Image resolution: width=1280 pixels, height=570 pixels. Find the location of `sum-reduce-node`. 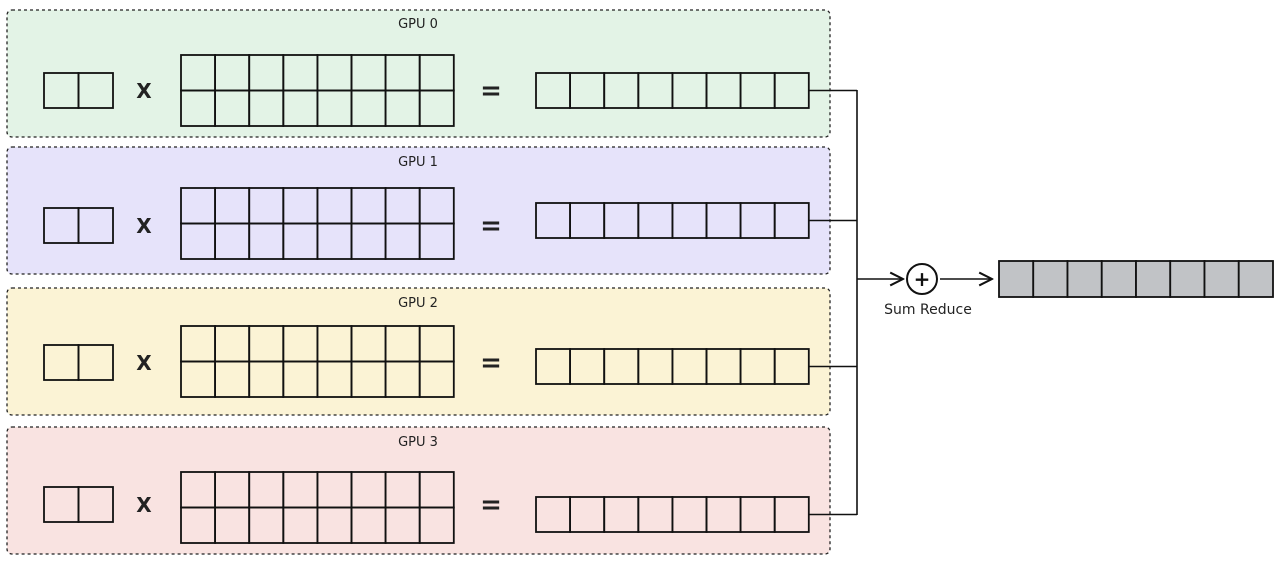

sum-reduce-node is located at coordinates (922, 279).